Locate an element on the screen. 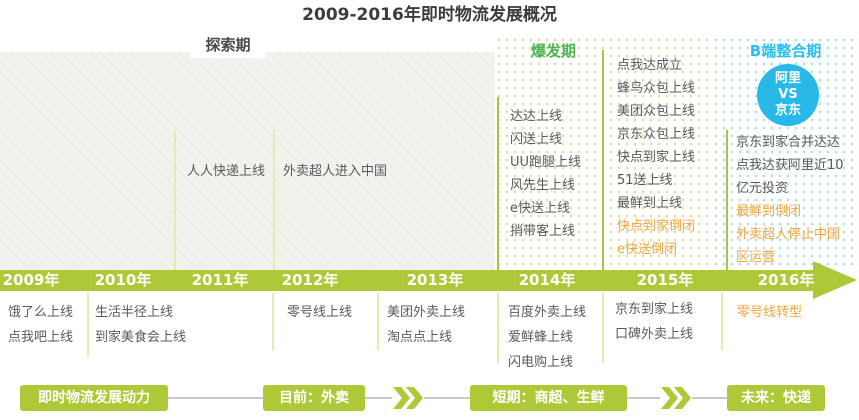 The image size is (859, 420). event-item: 达达上线 is located at coordinates (536, 116).